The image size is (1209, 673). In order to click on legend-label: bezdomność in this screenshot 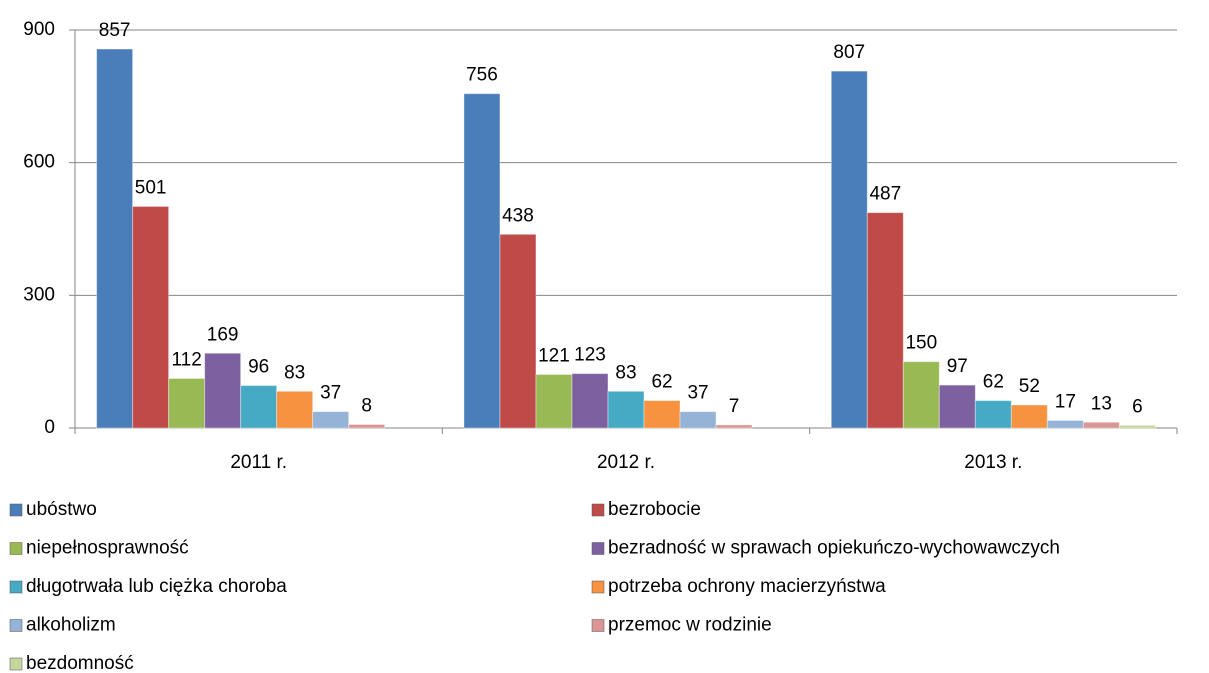, I will do `click(80, 663)`.